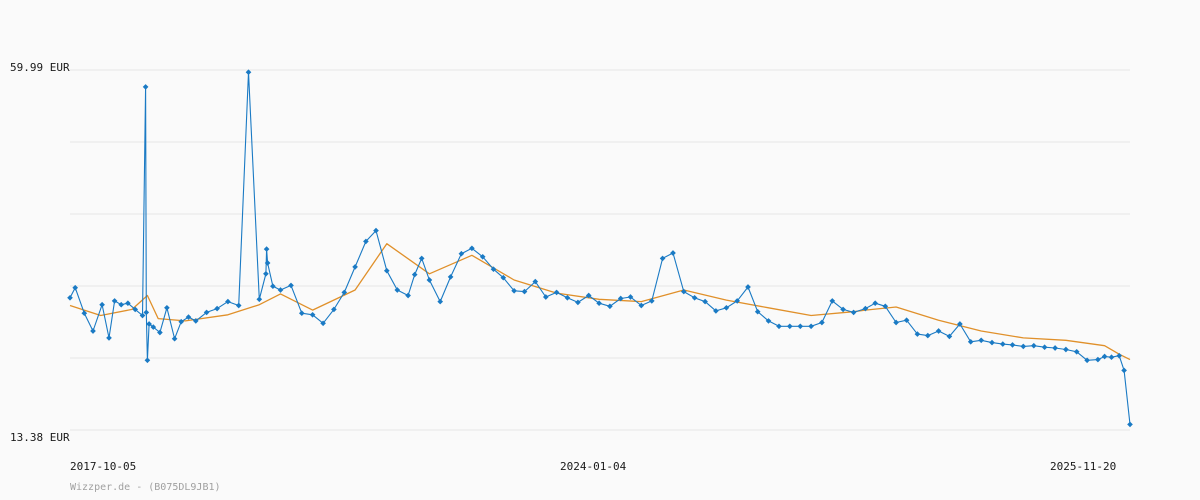 This screenshot has height=500, width=1200. I want to click on y-tick-label-max: 59.99 EUR, so click(40, 67).